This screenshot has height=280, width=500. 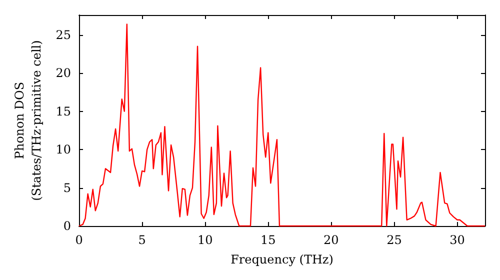 What do you see at coordinates (282, 259) in the screenshot?
I see `x-axis-title: Frequency (THz)` at bounding box center [282, 259].